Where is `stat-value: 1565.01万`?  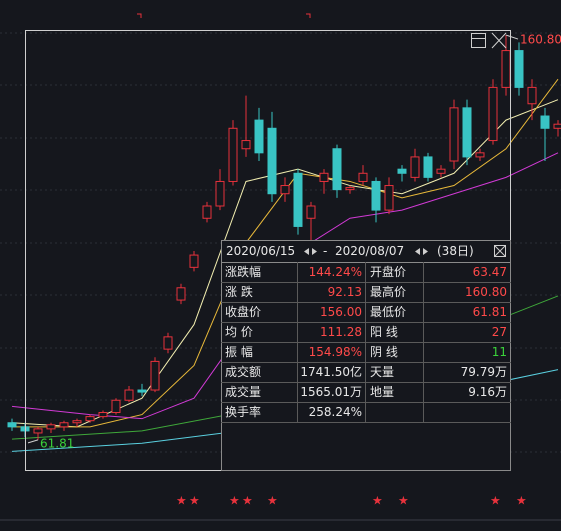 stat-value: 1565.01万 is located at coordinates (331, 392).